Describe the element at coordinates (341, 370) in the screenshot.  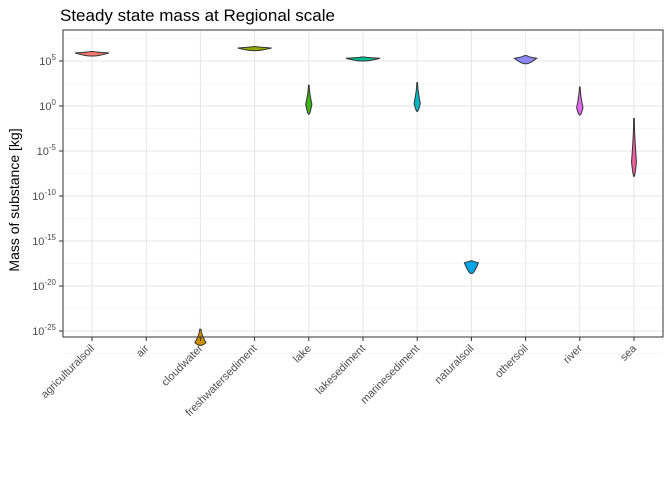
I see `x-tick-label-lakesediment: lakesediment` at that location.